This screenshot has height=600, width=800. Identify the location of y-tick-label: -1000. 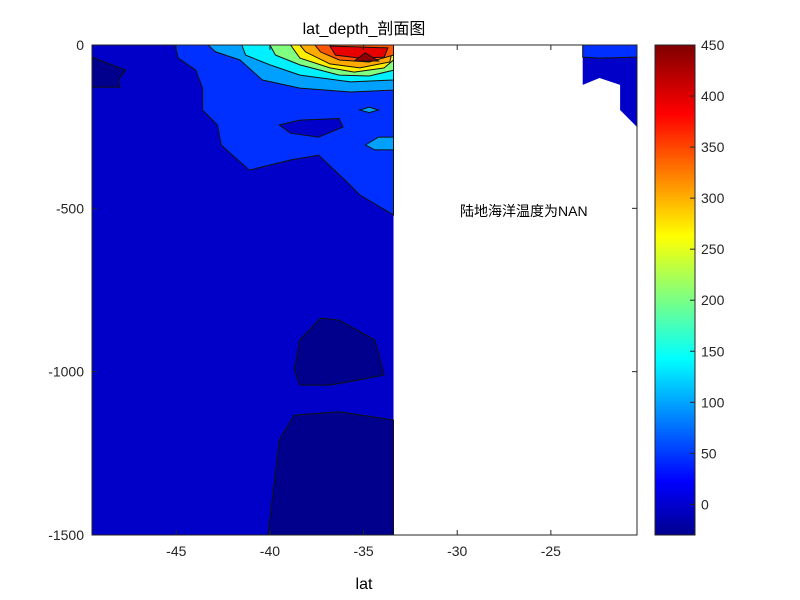
(66, 372).